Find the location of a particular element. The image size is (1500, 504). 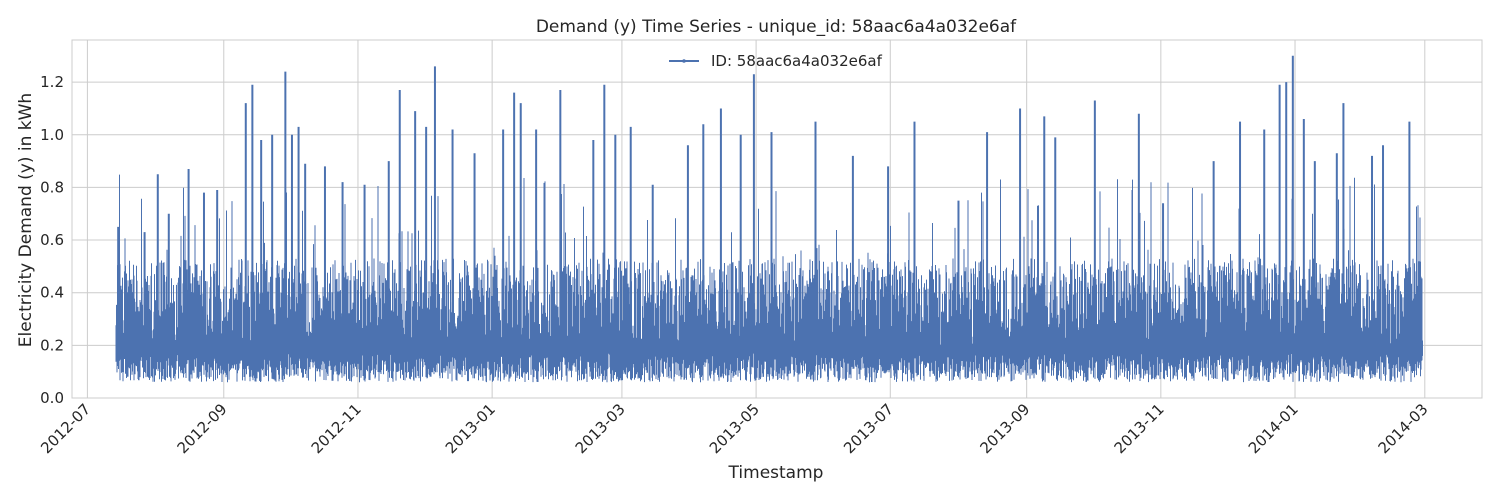

x-tick-label: 2014-01 is located at coordinates (1273, 428).